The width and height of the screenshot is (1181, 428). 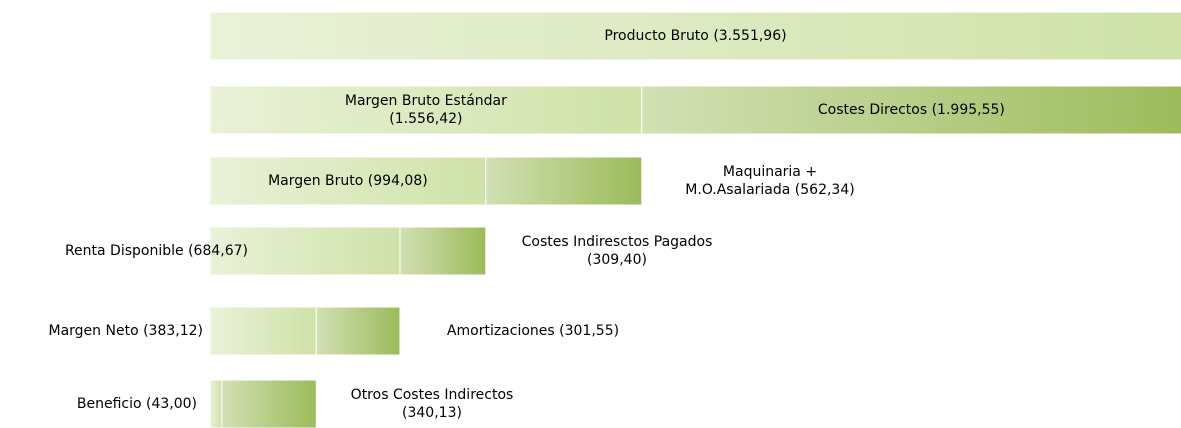 I want to click on bar-label: Margen Neto (383,12), so click(x=126, y=331).